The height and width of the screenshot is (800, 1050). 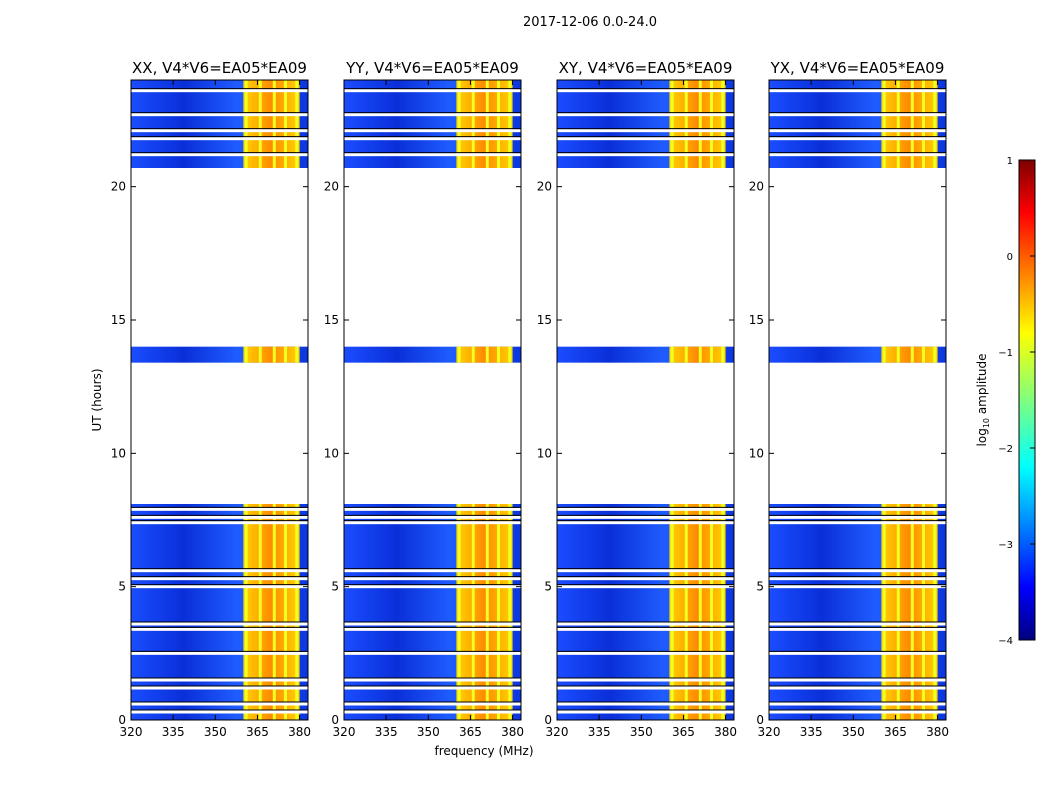 I want to click on figure-suptitle: 2017-12-06 0.0-24.0, so click(x=590, y=22).